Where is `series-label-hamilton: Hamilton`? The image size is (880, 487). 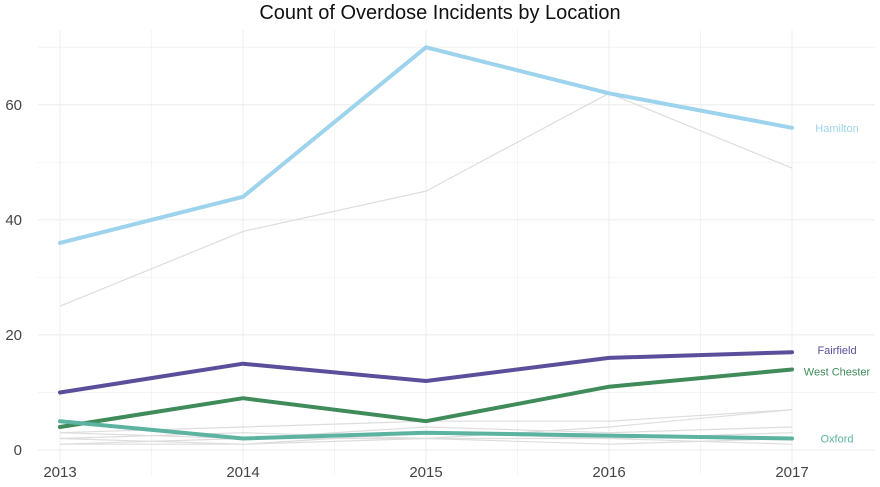
series-label-hamilton: Hamilton is located at coordinates (836, 129).